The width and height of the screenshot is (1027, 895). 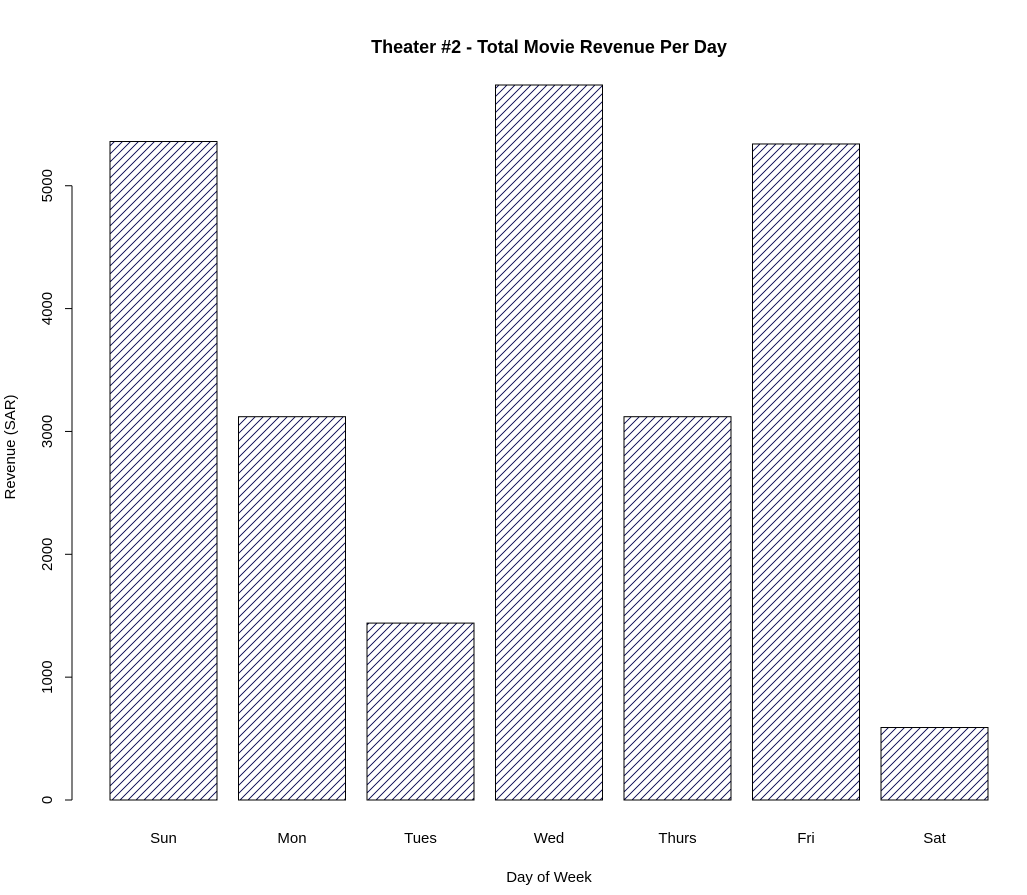 I want to click on y-tick-label: 4000, so click(x=47, y=308).